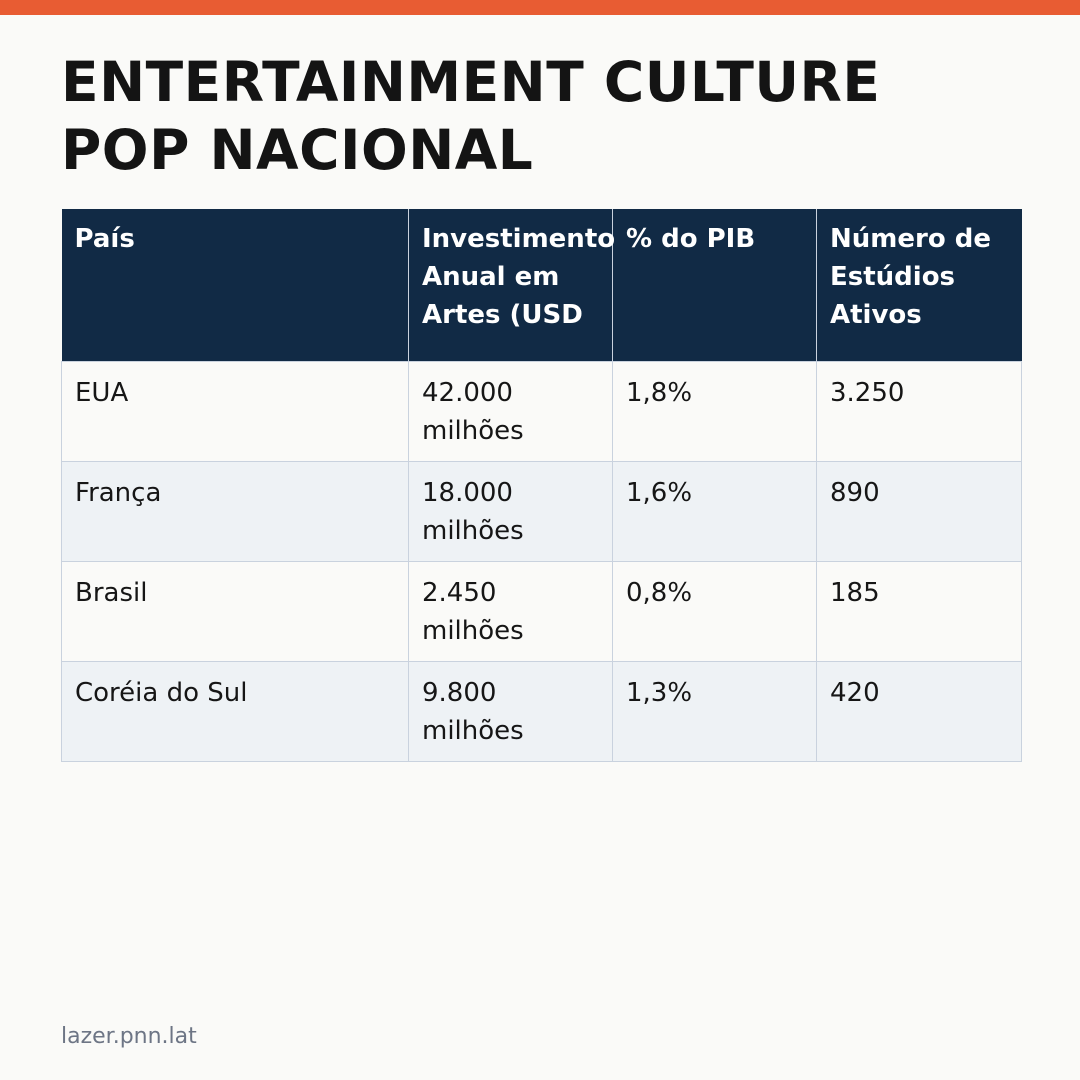  What do you see at coordinates (919, 285) in the screenshot?
I see `header-active-studios: Número de Estúdios Ativos` at bounding box center [919, 285].